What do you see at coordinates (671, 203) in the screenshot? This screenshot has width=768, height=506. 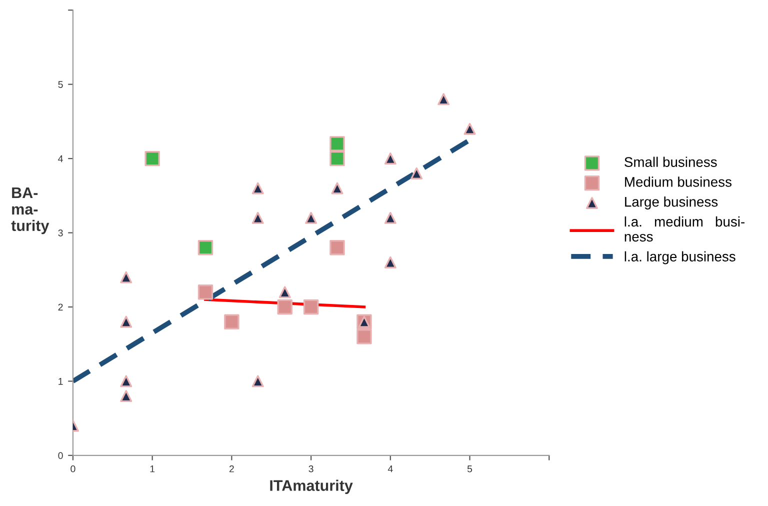 I see `legend-label: Large business` at bounding box center [671, 203].